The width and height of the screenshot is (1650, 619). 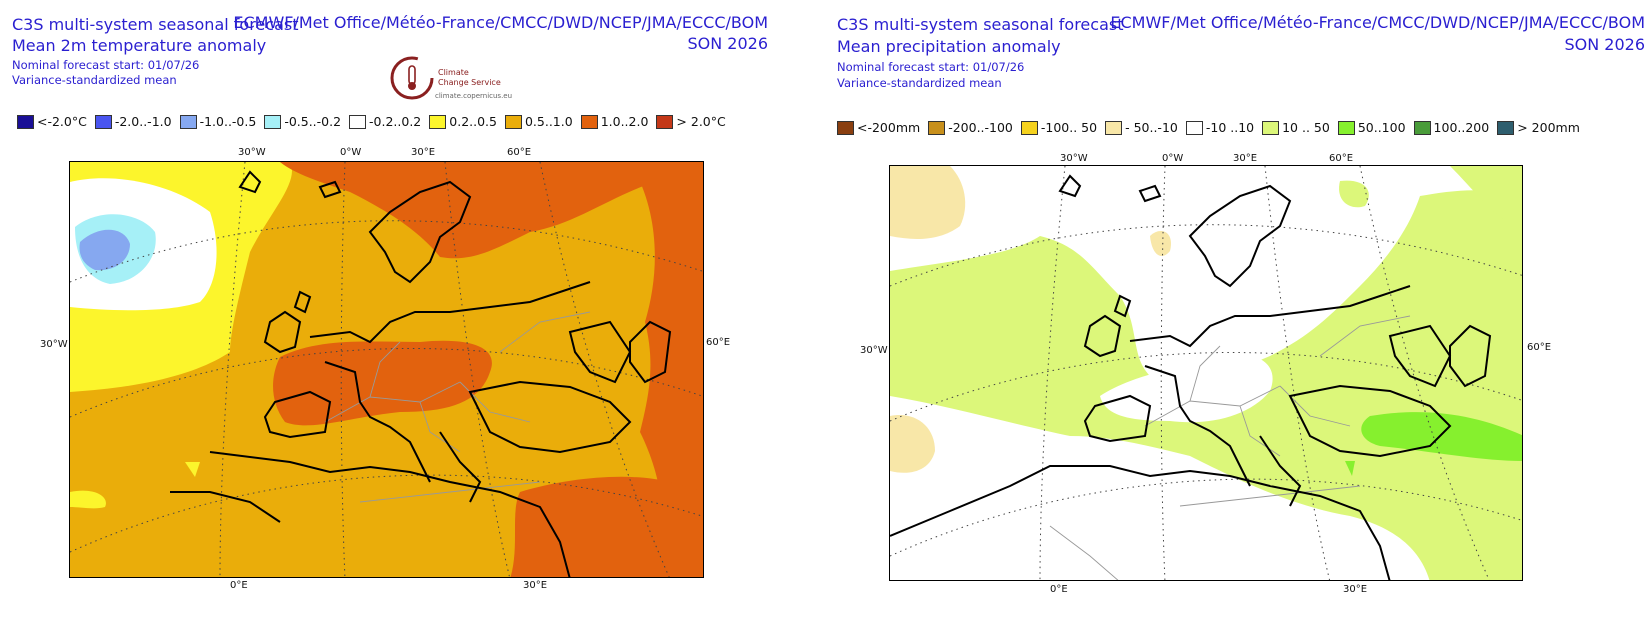 What do you see at coordinates (980, 127) in the screenshot?
I see `legend-label: -200..-100` at bounding box center [980, 127].